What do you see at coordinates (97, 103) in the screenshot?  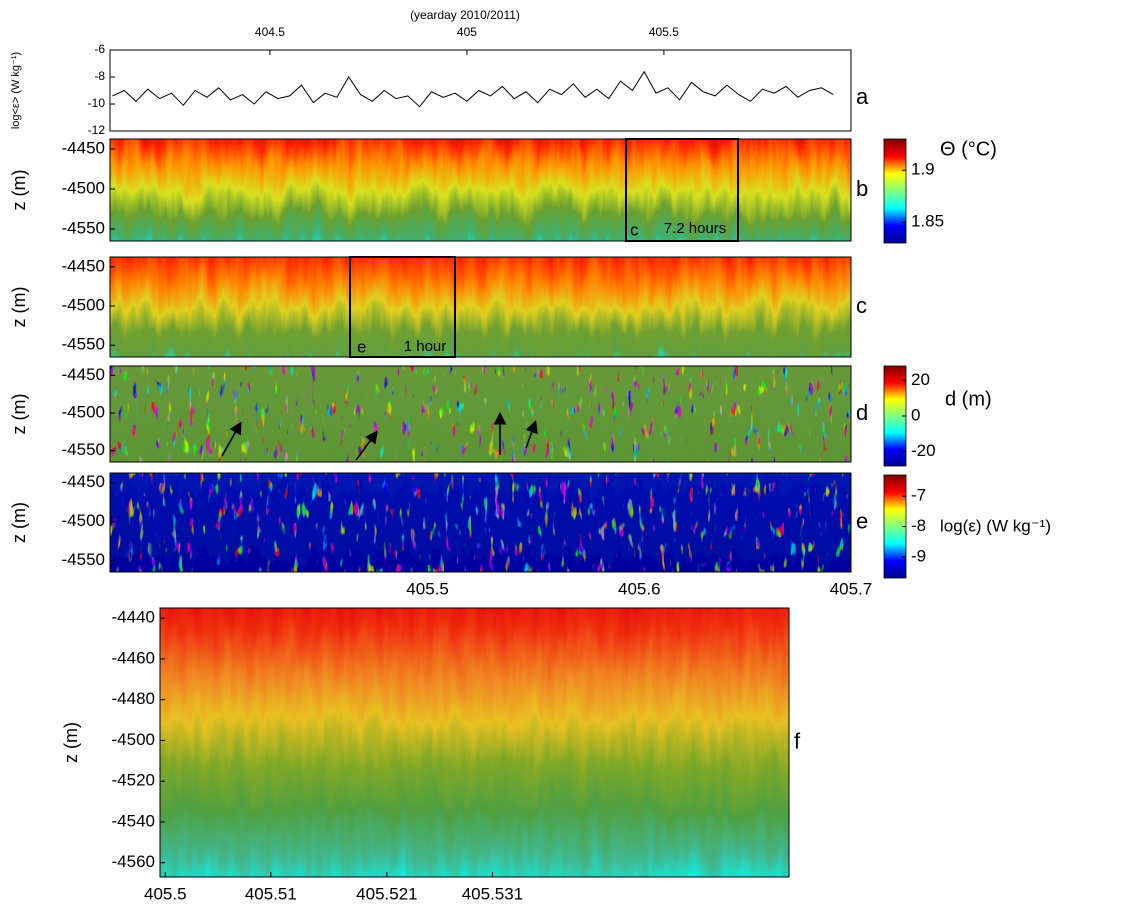 I see `y-tick-label: -10` at bounding box center [97, 103].